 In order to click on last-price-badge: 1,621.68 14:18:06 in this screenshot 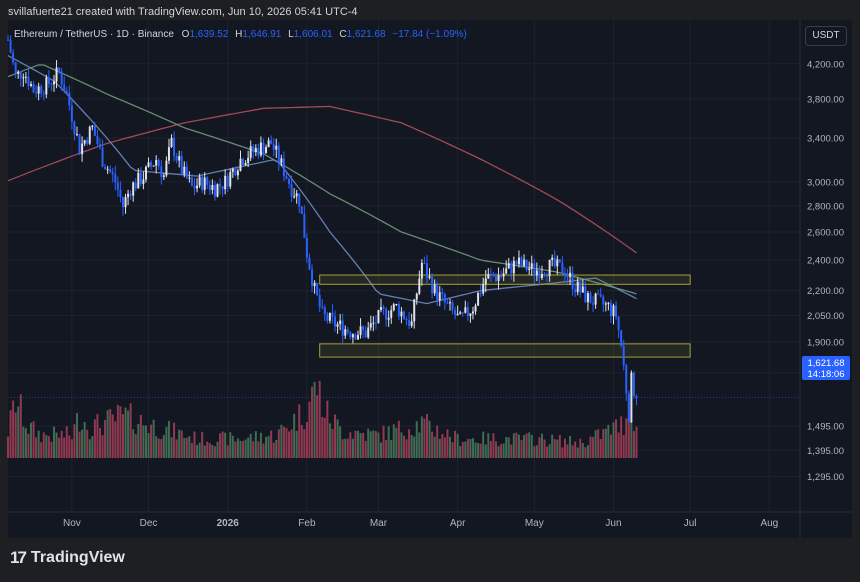, I will do `click(826, 368)`.